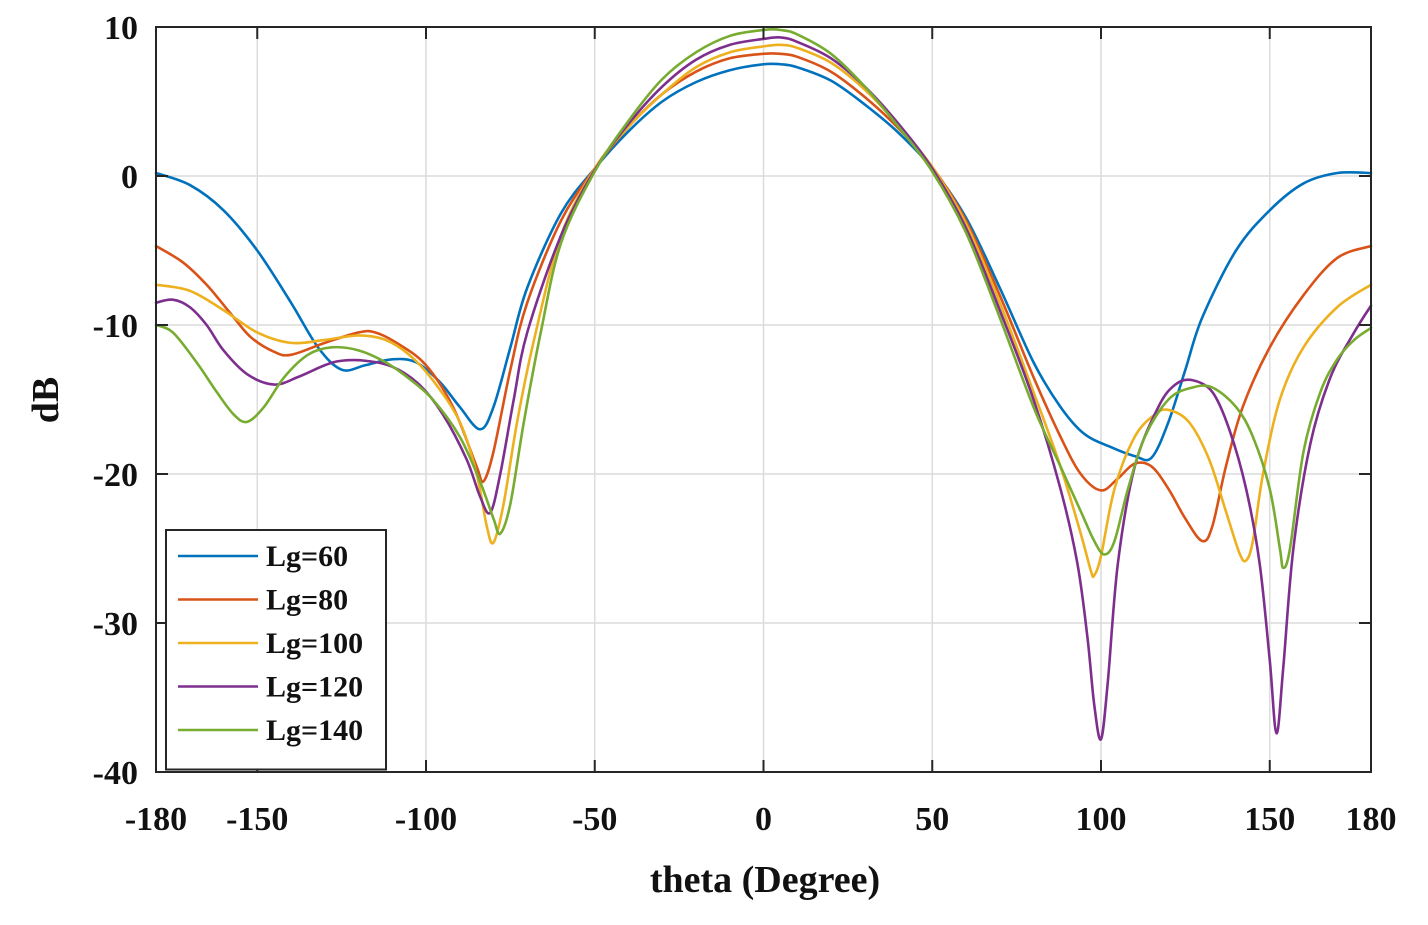 This screenshot has height=925, width=1428. Describe the element at coordinates (763, 819) in the screenshot. I see `x-tick-label: 0` at that location.